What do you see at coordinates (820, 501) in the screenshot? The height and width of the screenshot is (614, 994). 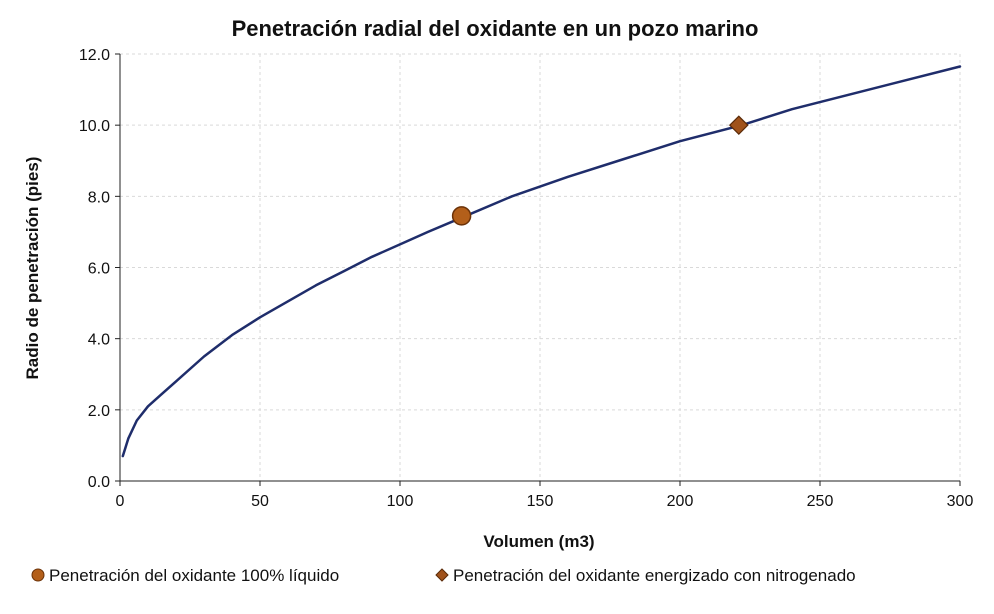 I see `x-tick-label: 250` at bounding box center [820, 501].